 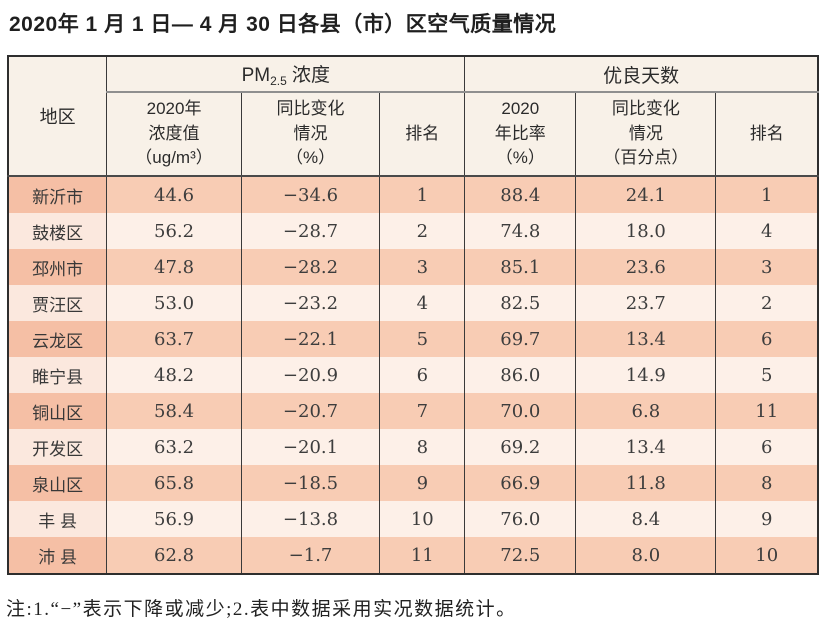 What do you see at coordinates (57, 339) in the screenshot?
I see `region-cell: 云龙区` at bounding box center [57, 339].